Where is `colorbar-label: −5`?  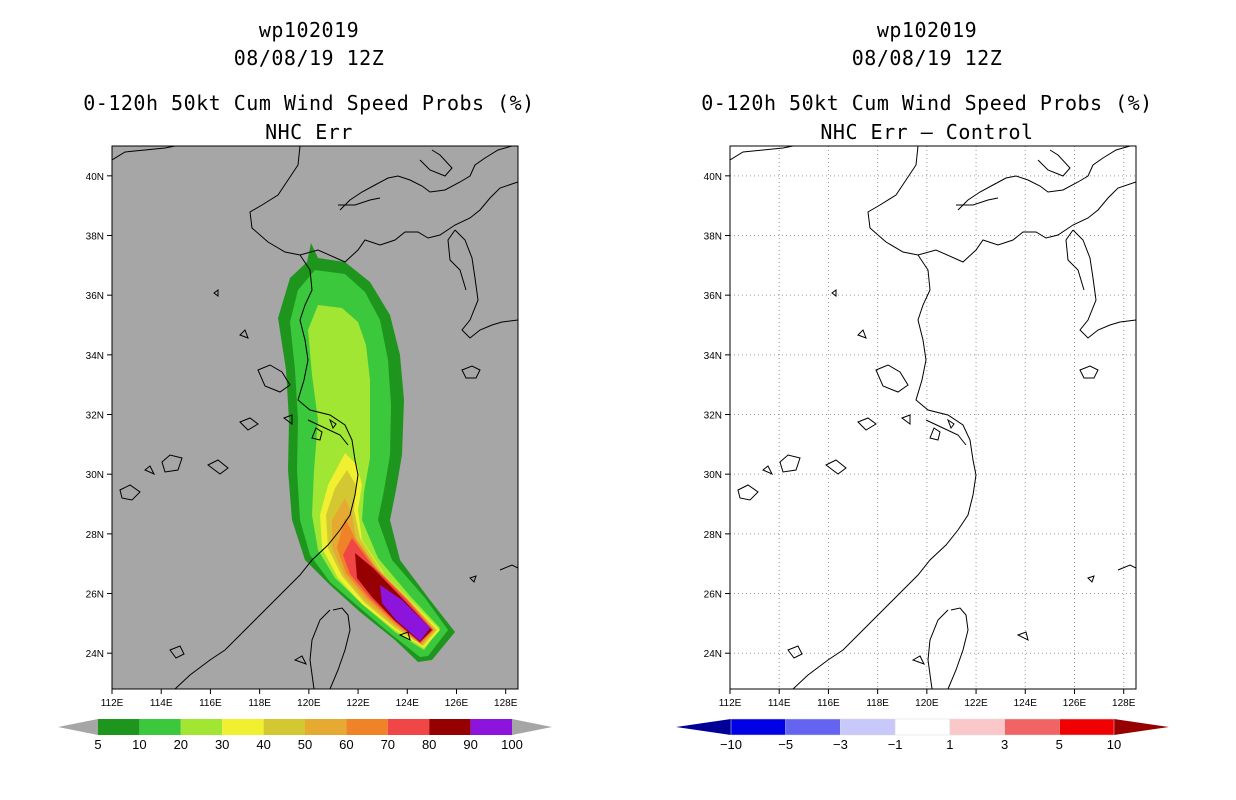
colorbar-label: −5 is located at coordinates (785, 744).